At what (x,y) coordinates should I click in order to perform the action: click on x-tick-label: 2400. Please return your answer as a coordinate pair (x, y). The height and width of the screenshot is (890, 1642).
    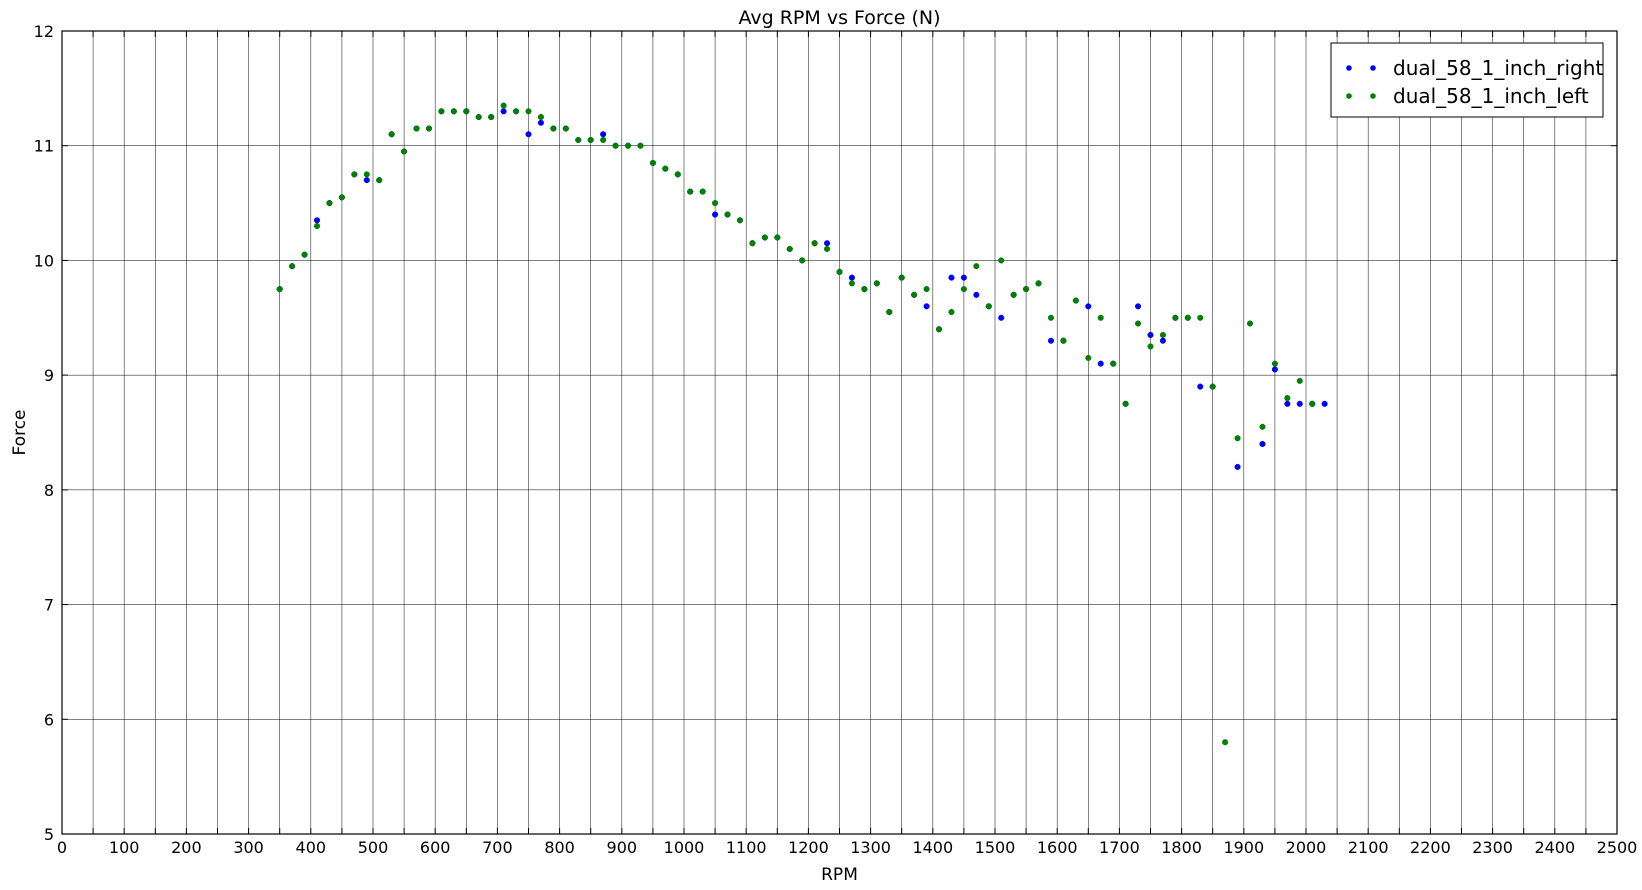
    Looking at the image, I should click on (1554, 847).